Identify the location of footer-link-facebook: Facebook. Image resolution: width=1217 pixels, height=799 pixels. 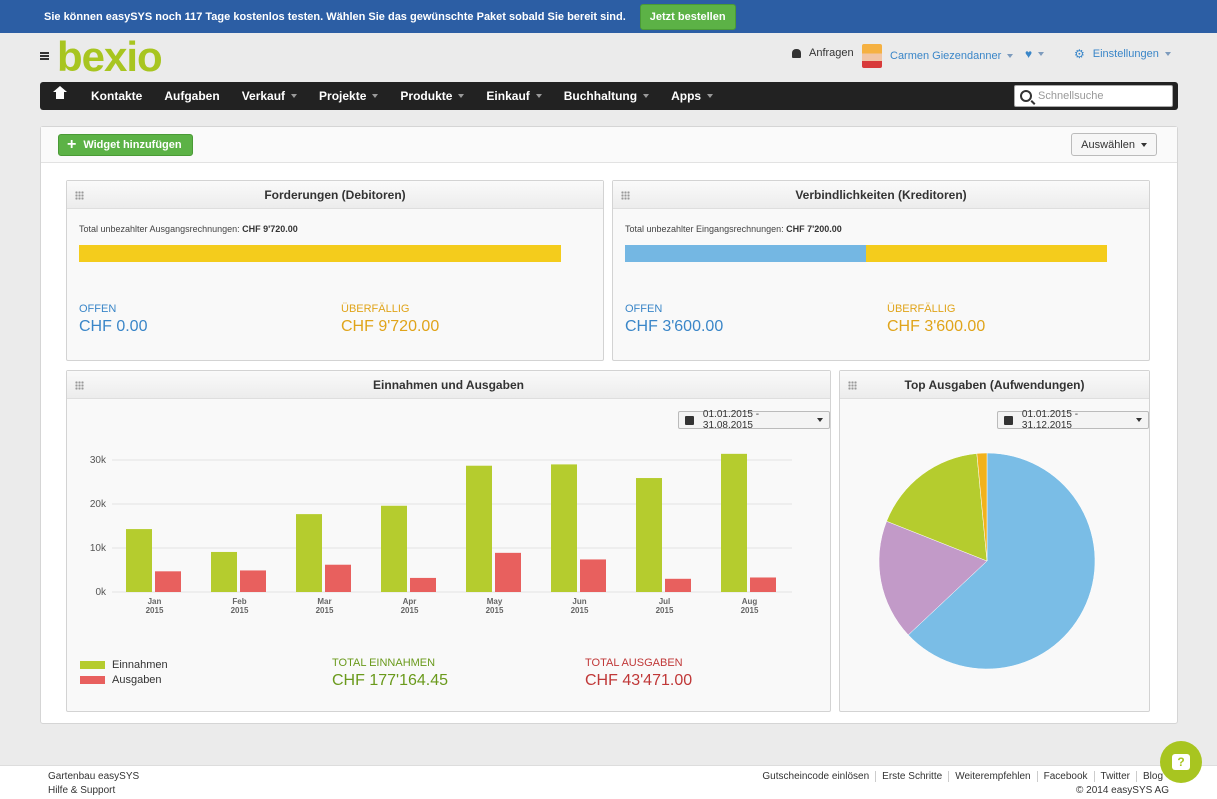
(1065, 776).